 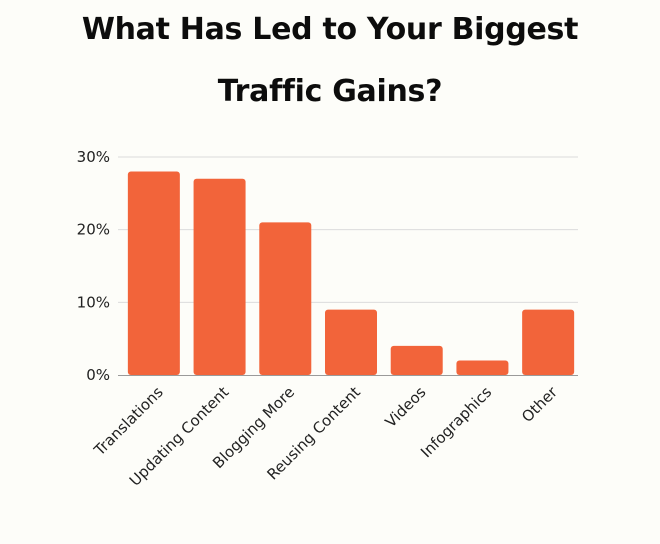 I want to click on x-category-label: Other, so click(x=539, y=404).